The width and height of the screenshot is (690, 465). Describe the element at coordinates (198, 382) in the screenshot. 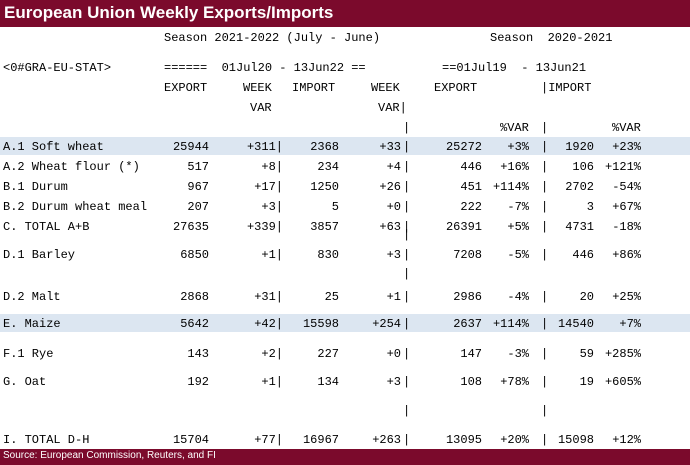

I see `export-value: 192` at that location.